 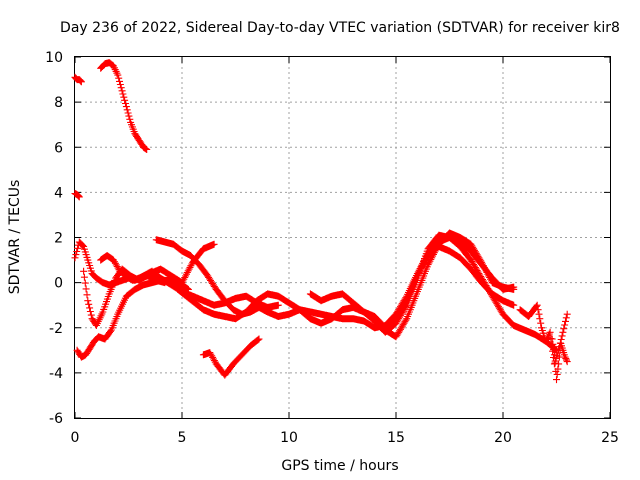 What do you see at coordinates (56, 374) in the screenshot?
I see `y-tick-label: -4` at bounding box center [56, 374].